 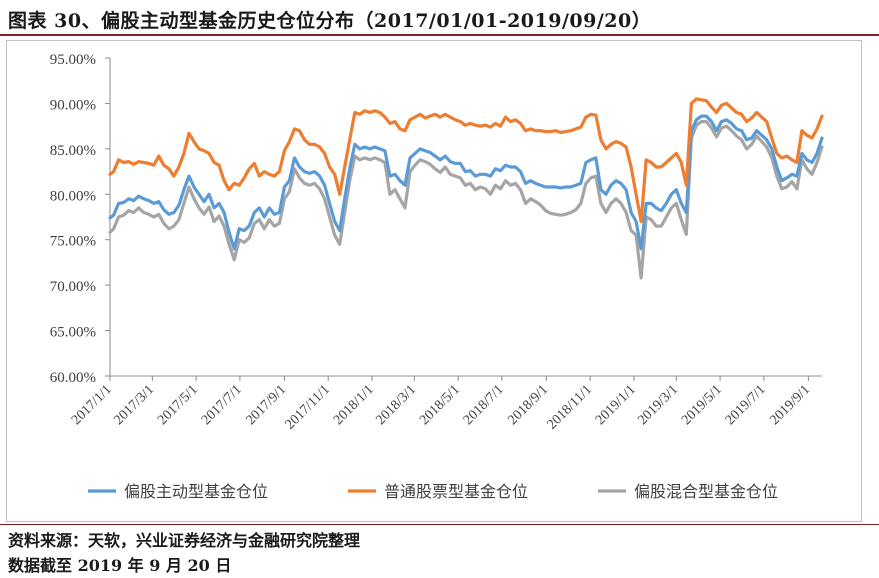 I want to click on x-tick-label: 2019/7/1, so click(x=746, y=405).